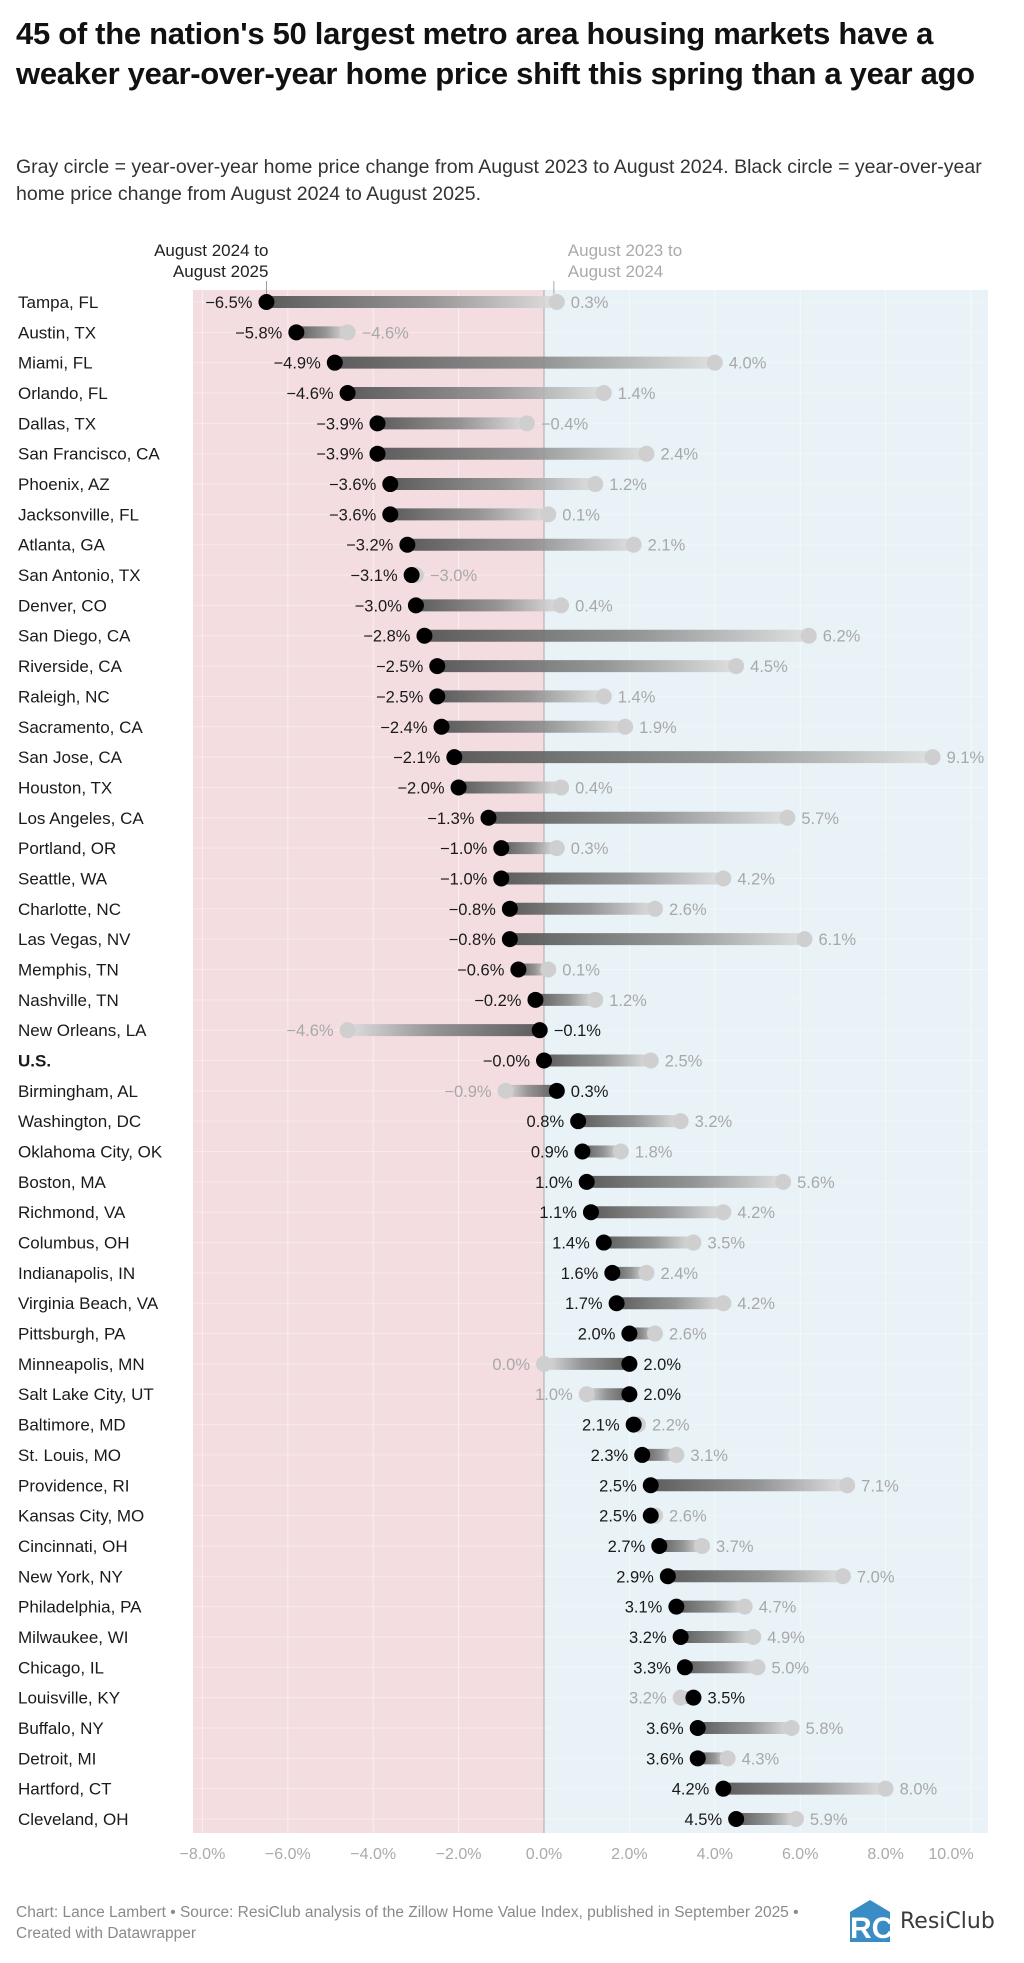 This screenshot has width=1024, height=1963. I want to click on current-value-label: −3.6%, so click(353, 485).